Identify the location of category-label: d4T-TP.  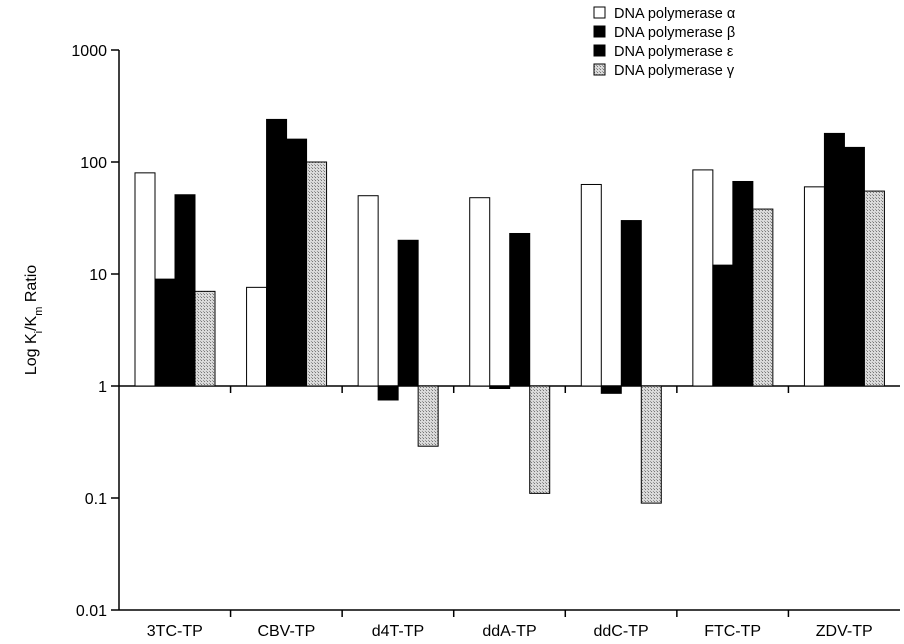
(398, 631).